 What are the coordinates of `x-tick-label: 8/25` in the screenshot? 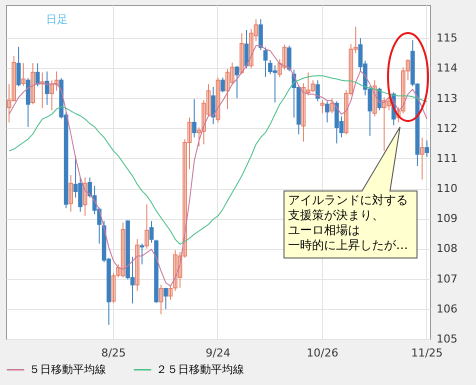 It's located at (113, 353).